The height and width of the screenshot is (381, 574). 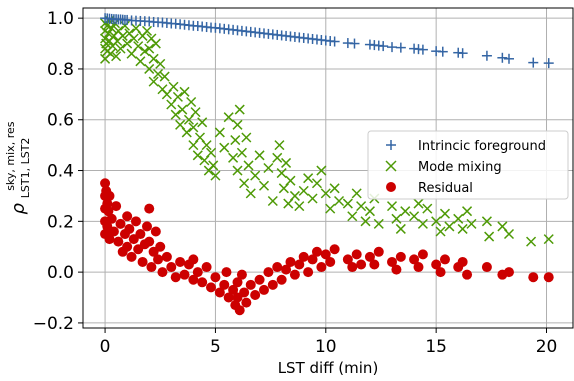 I want to click on series-plus, so click(x=327, y=41).